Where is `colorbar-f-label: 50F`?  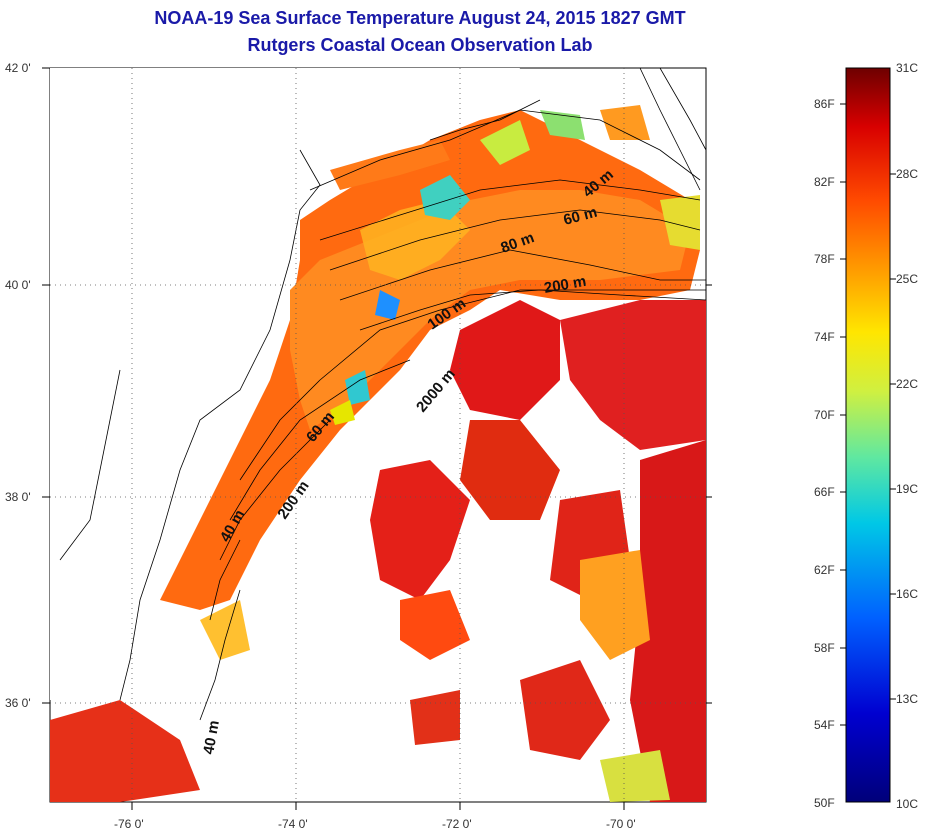 colorbar-f-label: 50F is located at coordinates (824, 803).